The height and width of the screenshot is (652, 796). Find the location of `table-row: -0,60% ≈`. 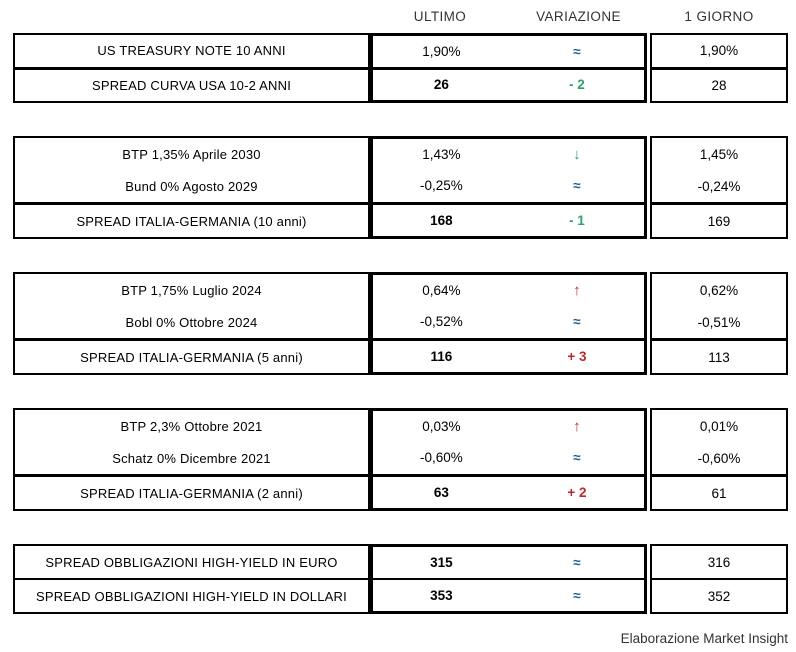

table-row: -0,60% ≈ is located at coordinates (508, 457).